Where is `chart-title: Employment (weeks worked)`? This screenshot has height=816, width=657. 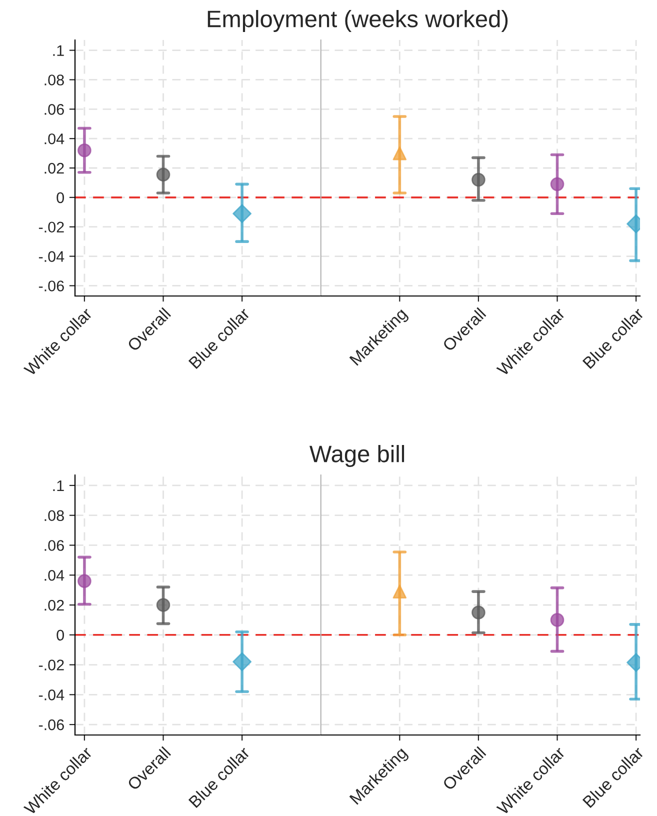
chart-title: Employment (weeks worked) is located at coordinates (358, 21).